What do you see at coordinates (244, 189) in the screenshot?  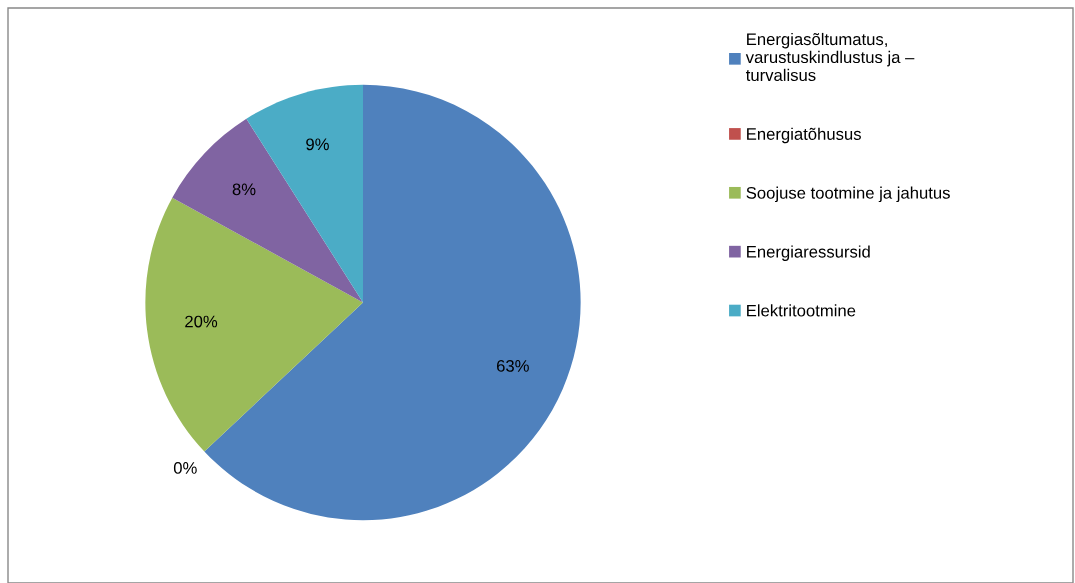 I see `data-label: 8%` at bounding box center [244, 189].